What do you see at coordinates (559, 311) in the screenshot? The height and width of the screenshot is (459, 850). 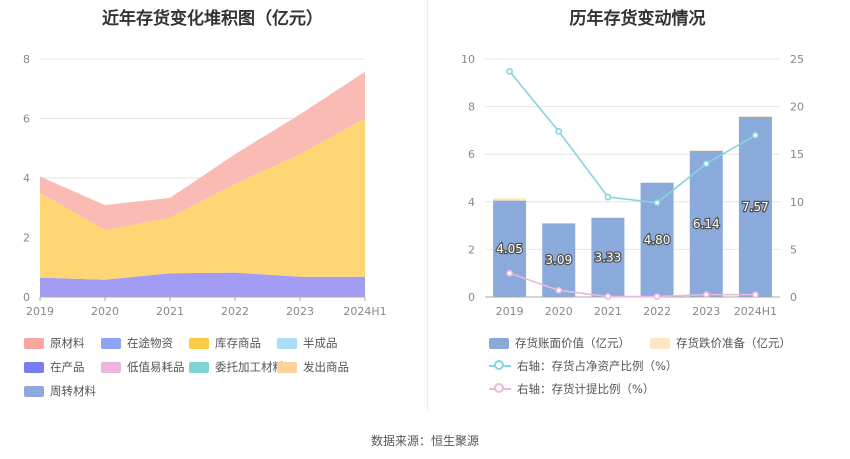 I see `right-x-tick-label: 2020` at bounding box center [559, 311].